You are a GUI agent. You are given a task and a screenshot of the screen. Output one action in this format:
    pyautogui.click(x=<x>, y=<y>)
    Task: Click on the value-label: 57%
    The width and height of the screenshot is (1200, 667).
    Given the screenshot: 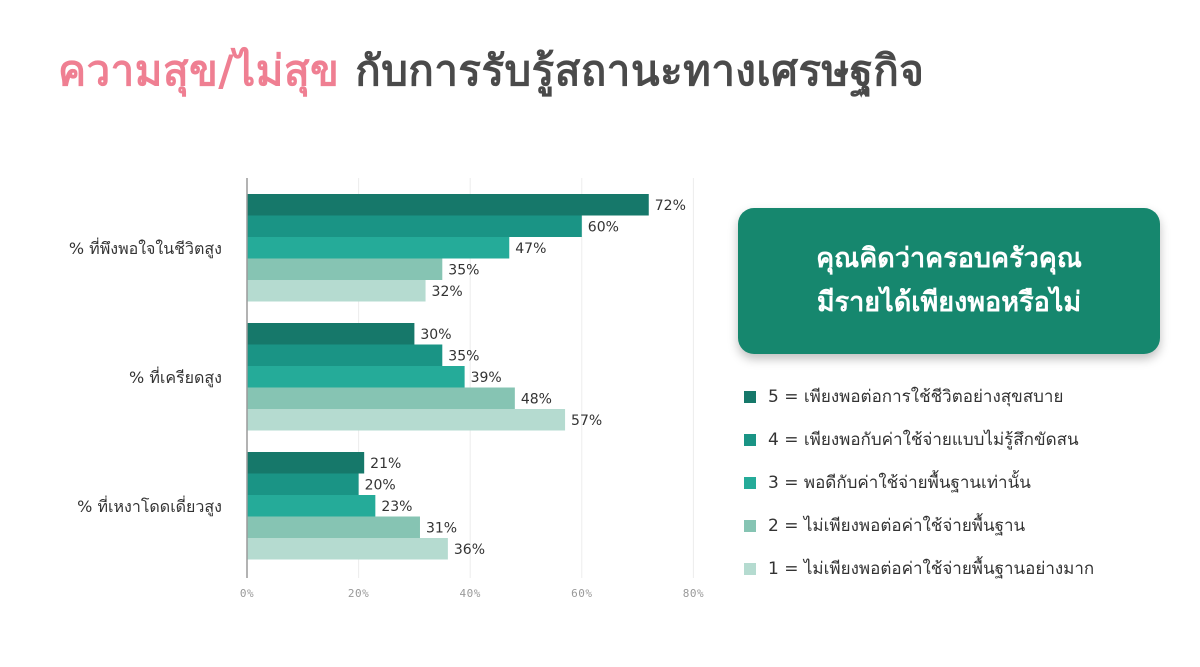 What is the action you would take?
    pyautogui.click(x=586, y=421)
    